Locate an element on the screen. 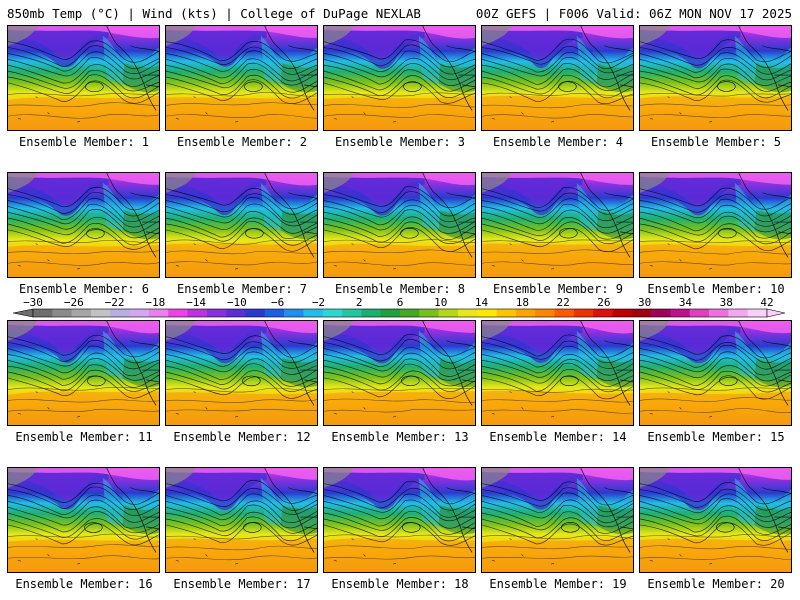 The width and height of the screenshot is (800, 600). colorbar-tick-label: −2 is located at coordinates (318, 302).